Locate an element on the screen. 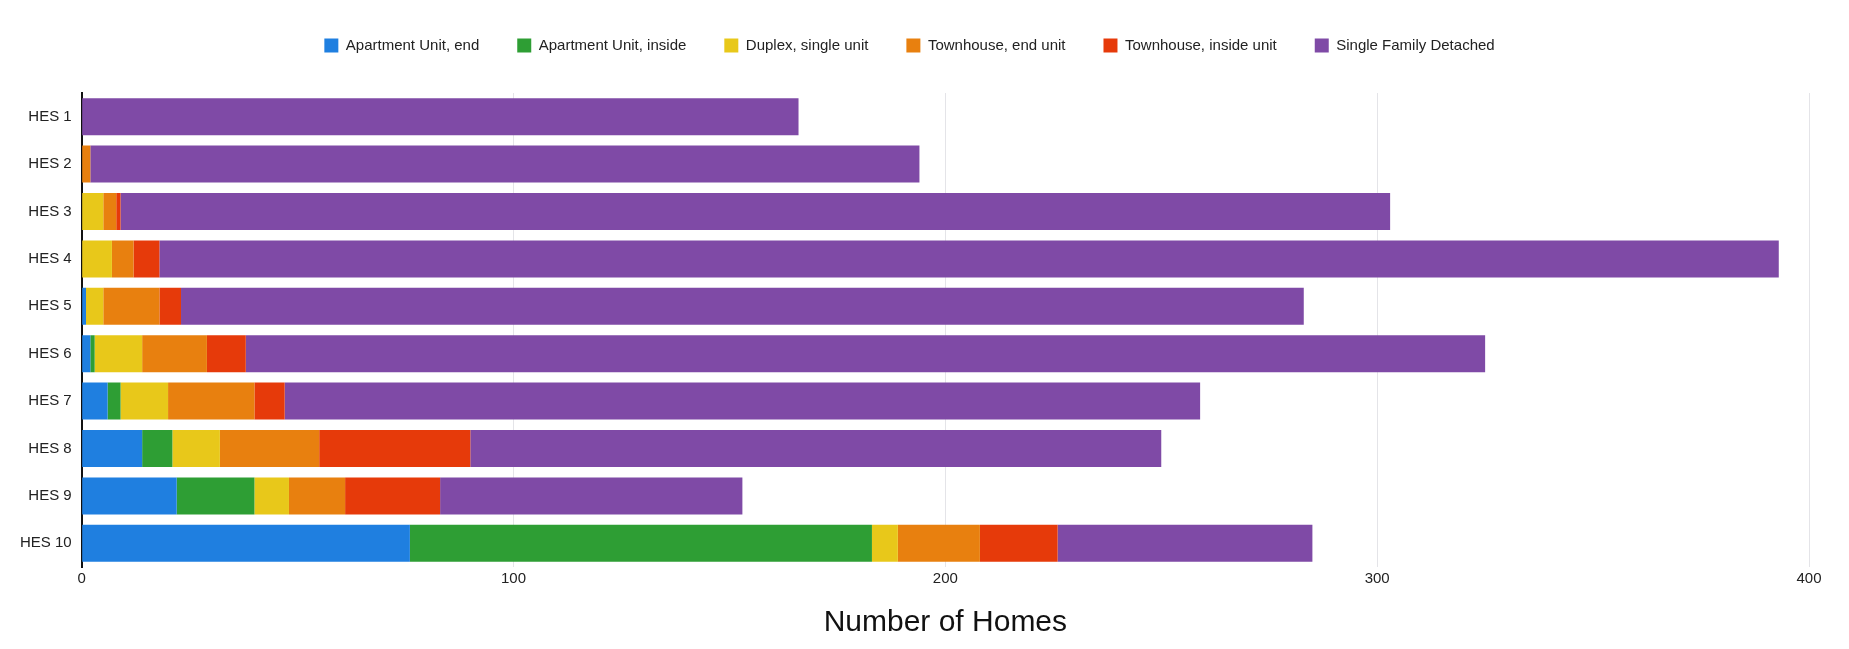 The height and width of the screenshot is (649, 1849). x-tick-label: 400 is located at coordinates (1809, 578).